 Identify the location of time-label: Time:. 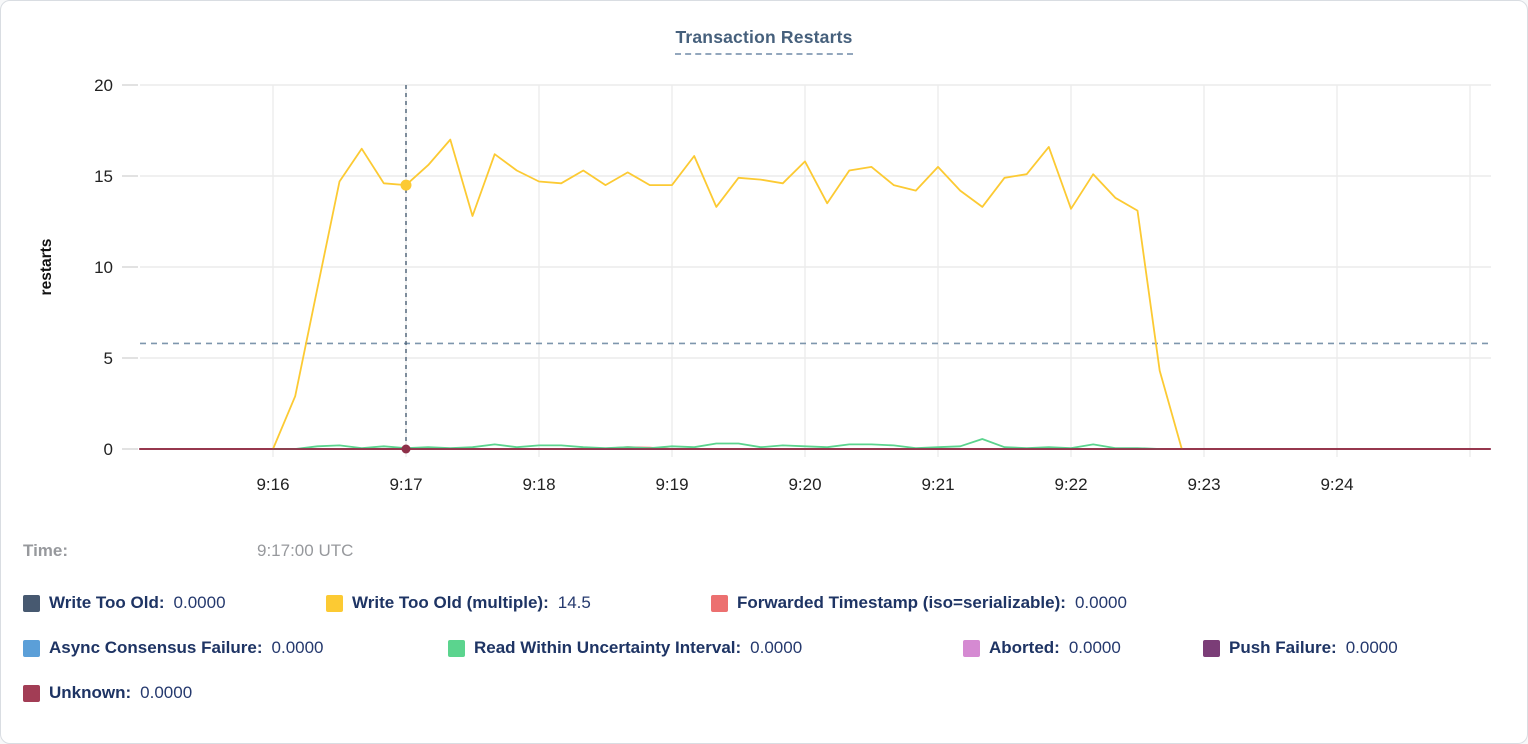
(46, 550).